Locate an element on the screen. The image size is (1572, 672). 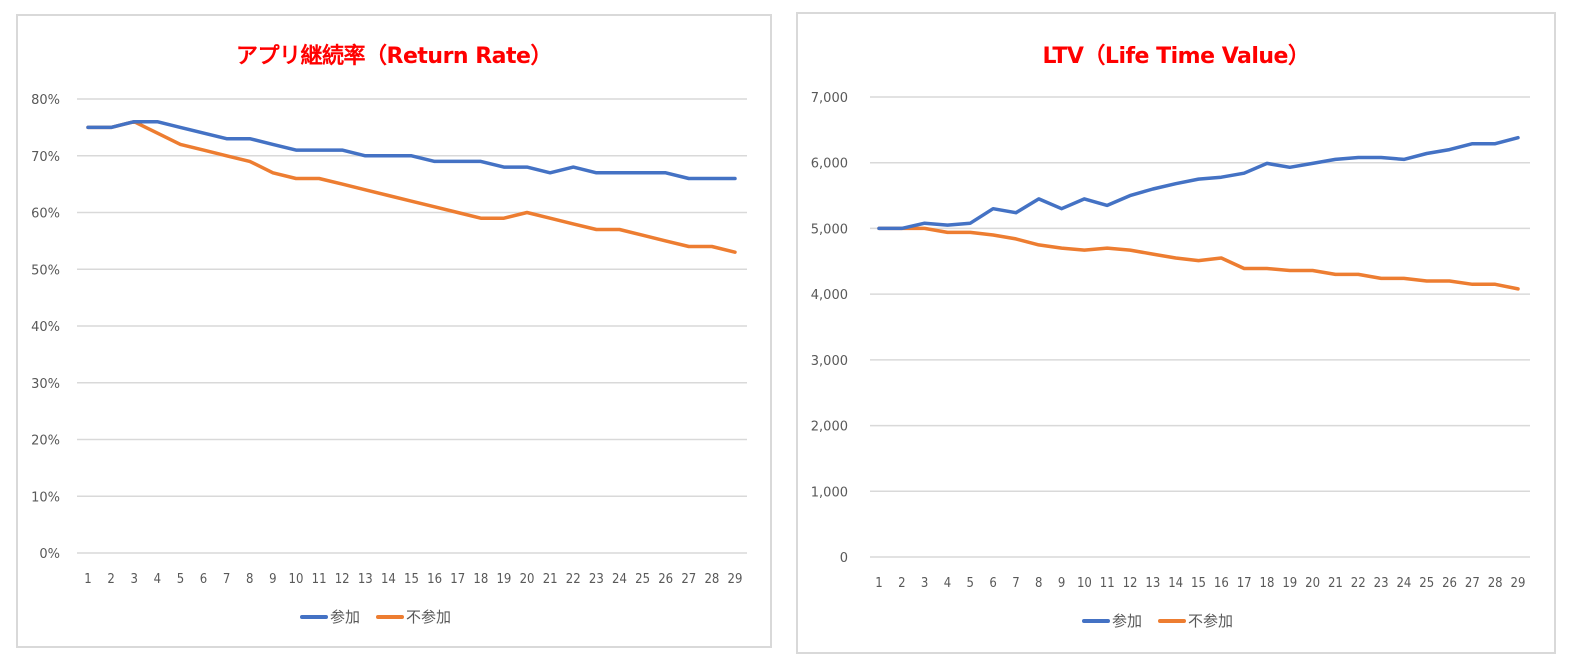
y-tick-label: 30% is located at coordinates (45, 384).